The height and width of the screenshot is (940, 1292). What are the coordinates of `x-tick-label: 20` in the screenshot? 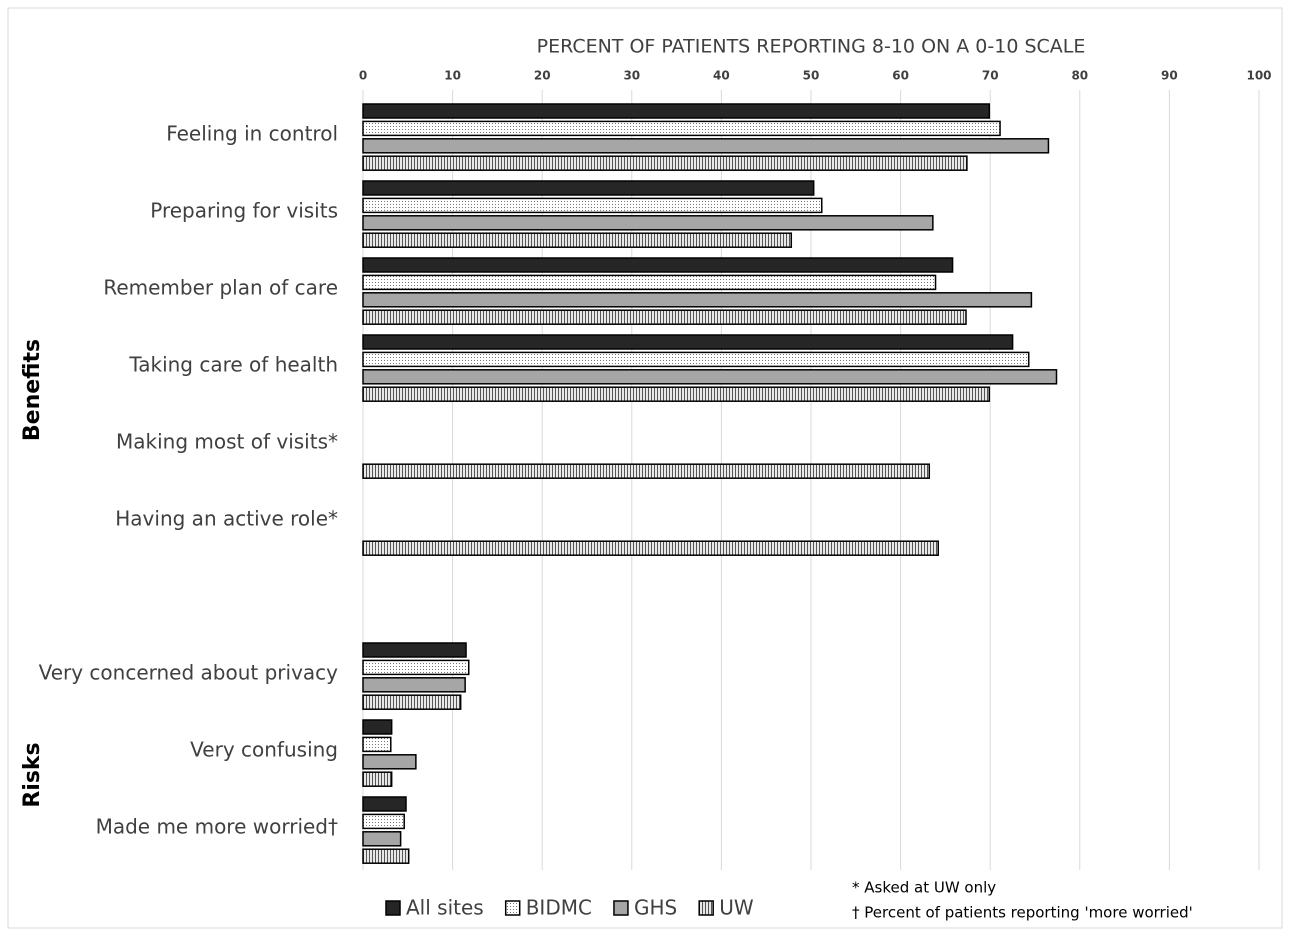 It's located at (542, 76).